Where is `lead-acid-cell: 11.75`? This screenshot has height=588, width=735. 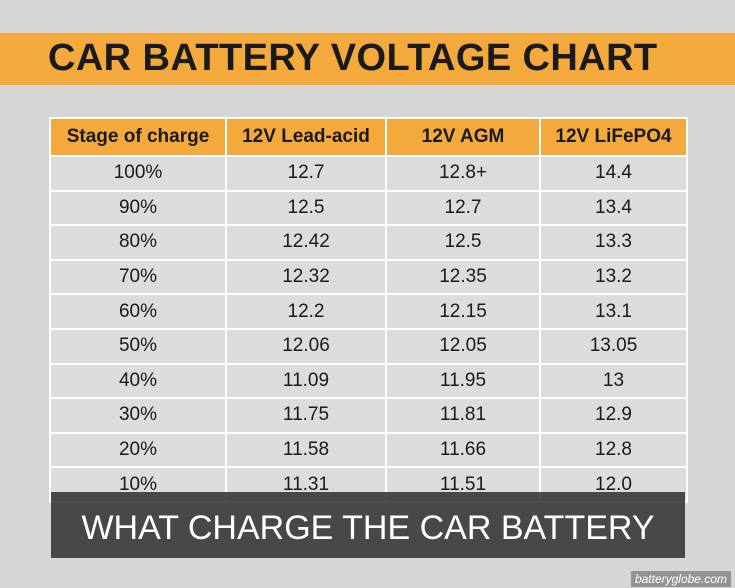 lead-acid-cell: 11.75 is located at coordinates (306, 415).